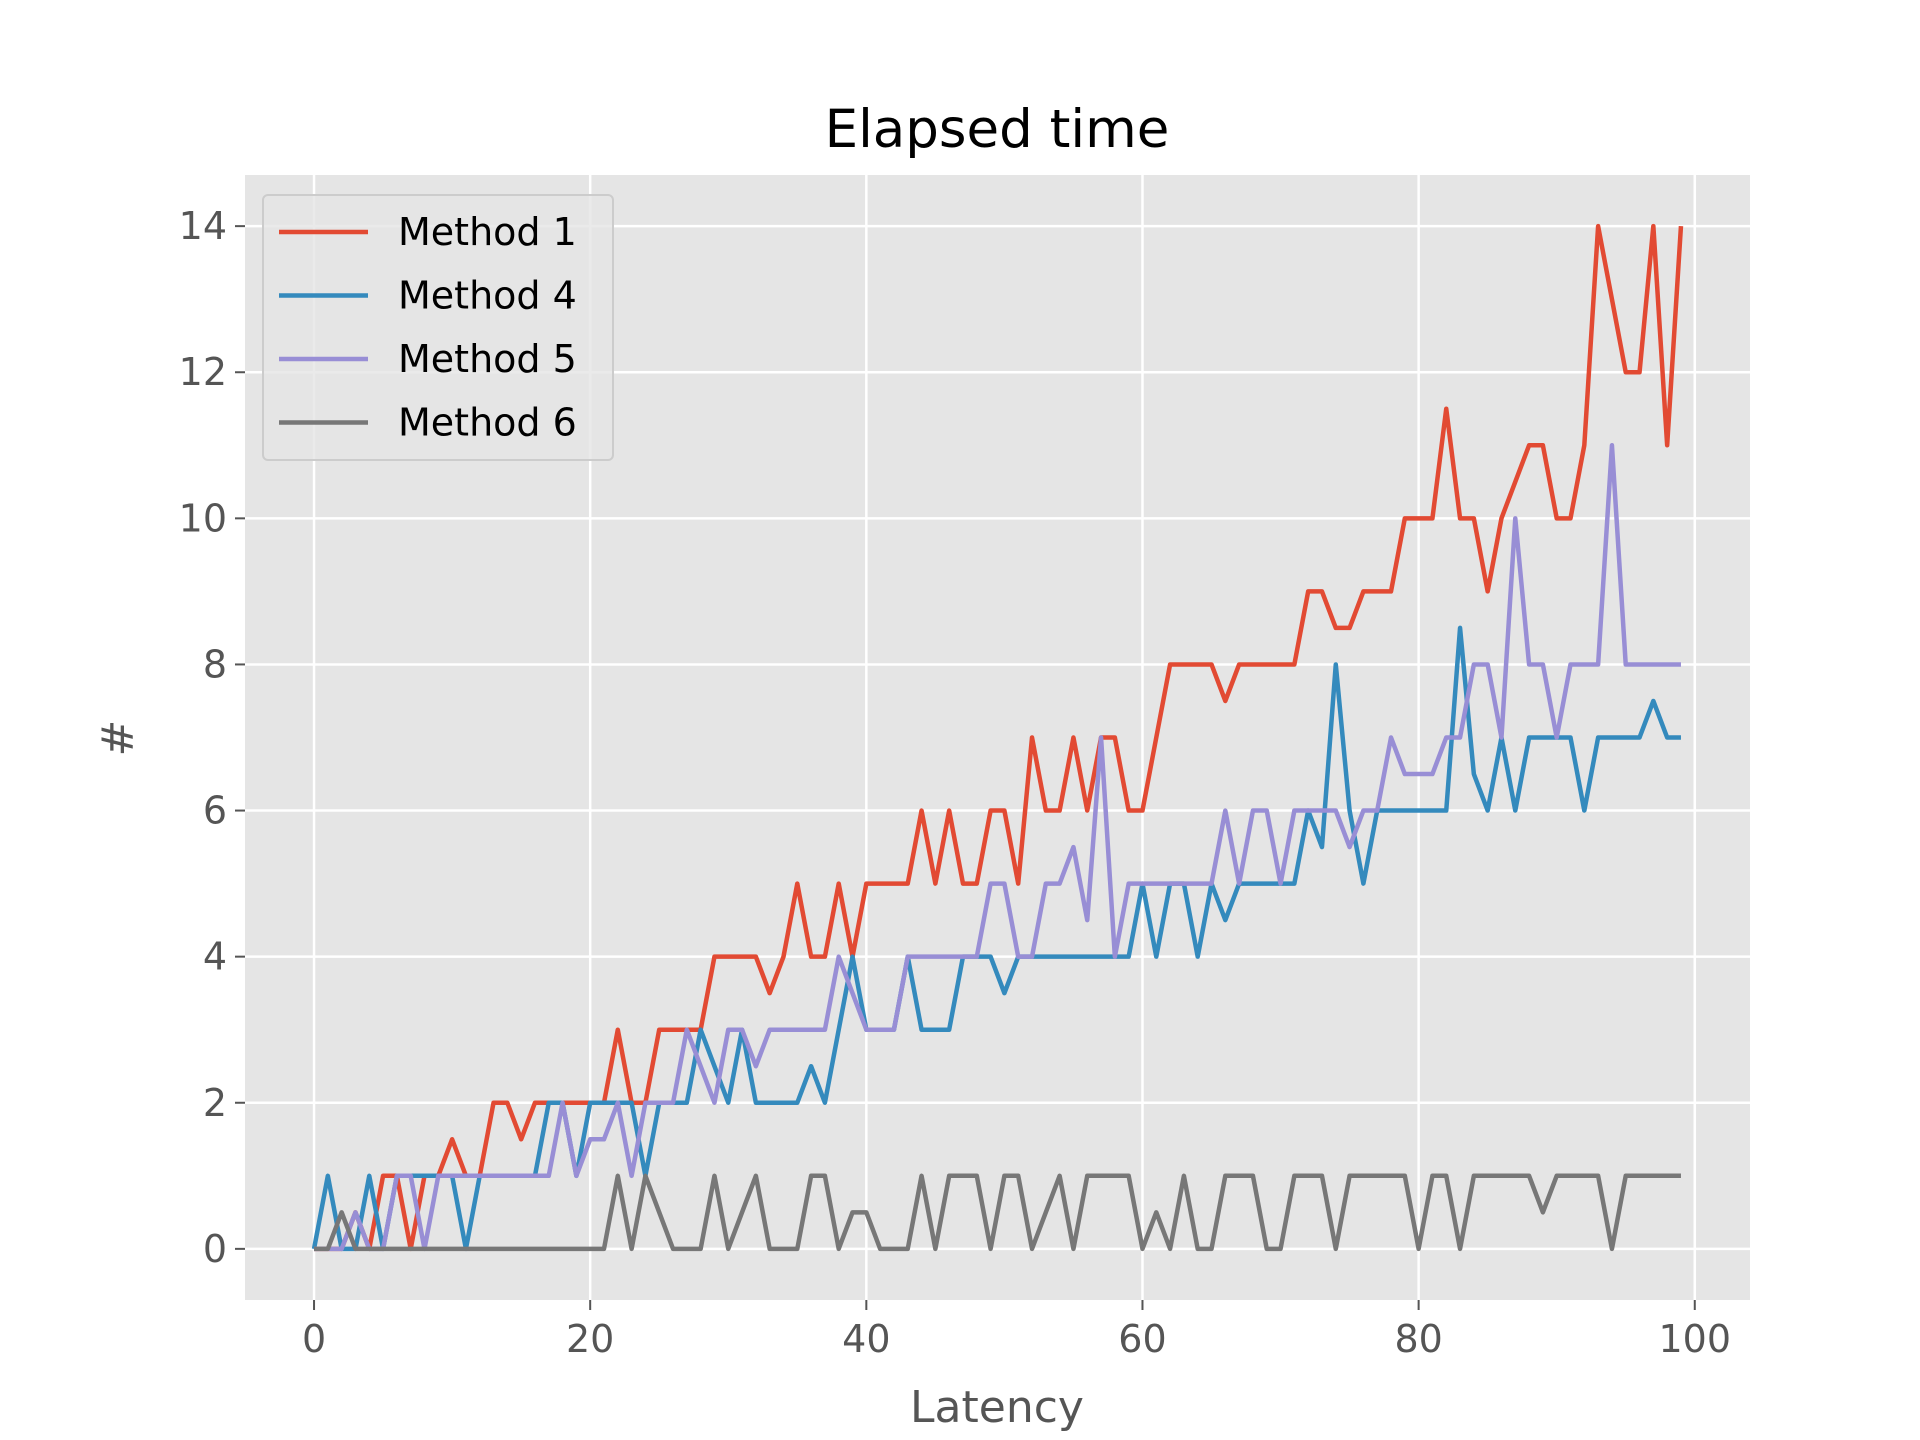 The width and height of the screenshot is (1920, 1440). What do you see at coordinates (314, 1339) in the screenshot?
I see `x-tick-label: 0` at bounding box center [314, 1339].